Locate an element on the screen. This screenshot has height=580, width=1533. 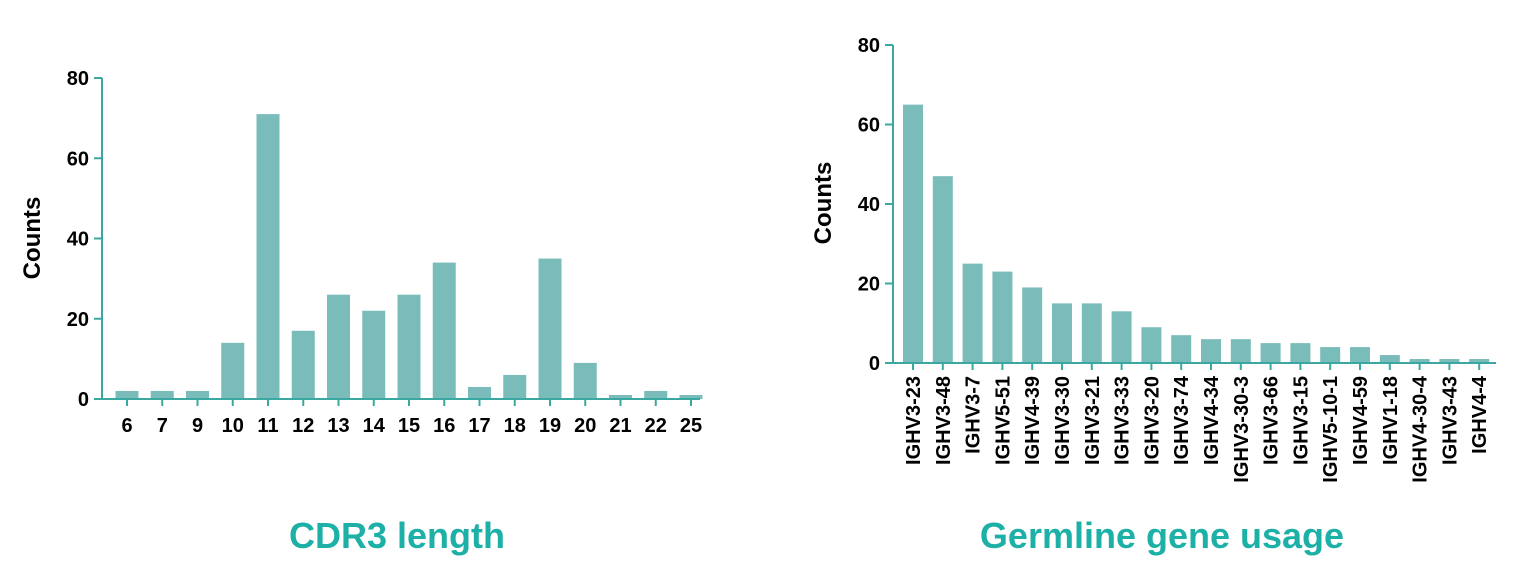
cdr3-x-tick-label-18: 18 is located at coordinates (515, 426).